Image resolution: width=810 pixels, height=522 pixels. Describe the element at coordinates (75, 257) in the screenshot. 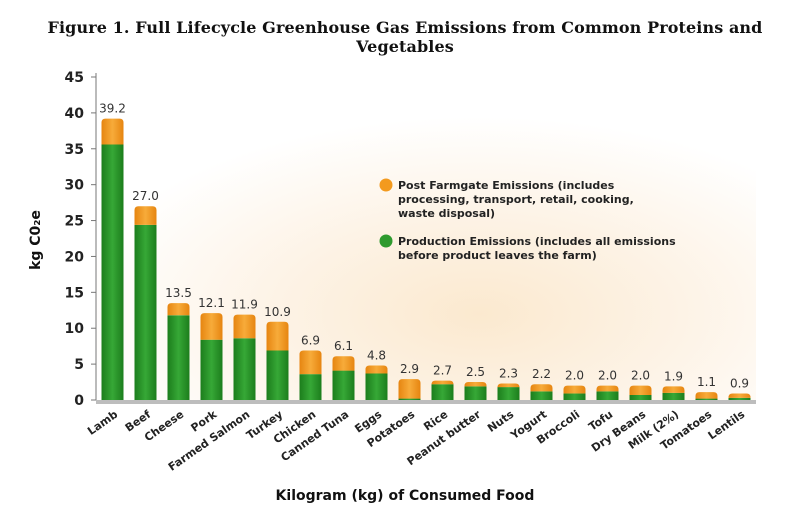

I see `y-tick-label: 20` at that location.